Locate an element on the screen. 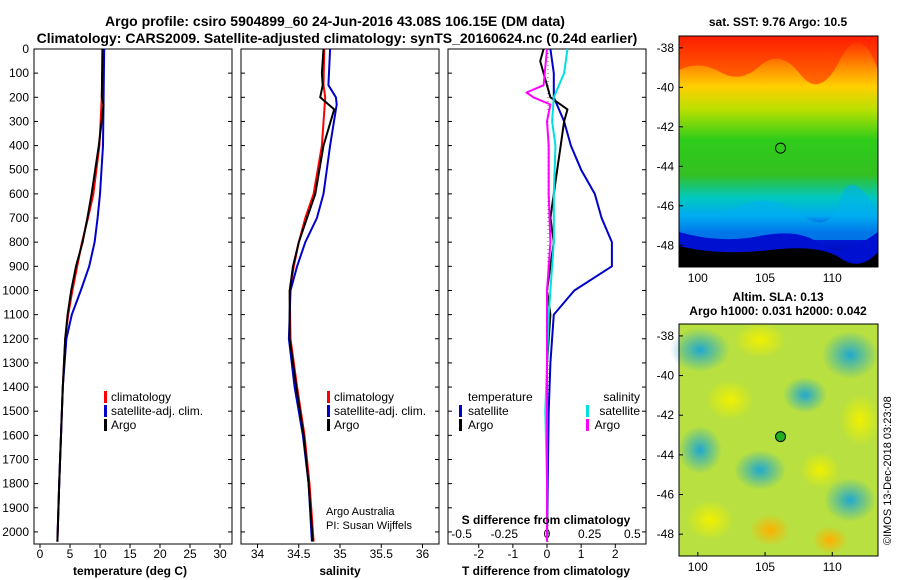 The image size is (900, 580). depth-tick-label: 700 is located at coordinates (19, 218).